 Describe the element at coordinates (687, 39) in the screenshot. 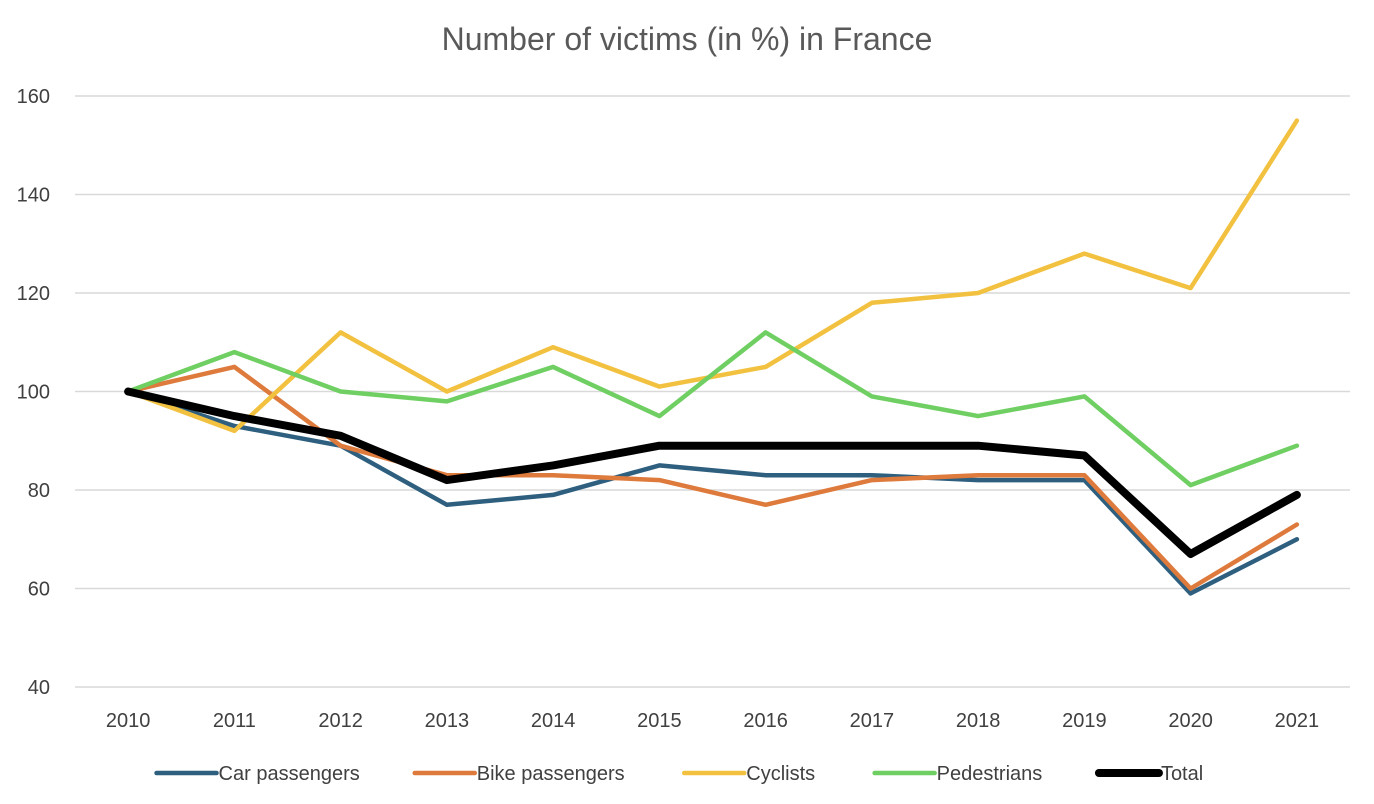

I see `chart-title: Number of victims (in %) in France` at that location.